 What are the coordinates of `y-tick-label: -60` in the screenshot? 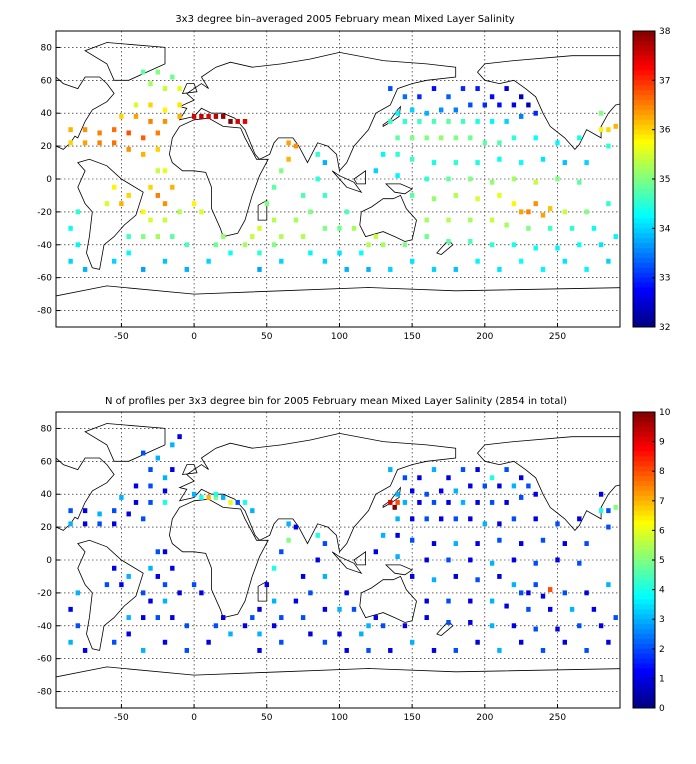 It's located at (44, 660).